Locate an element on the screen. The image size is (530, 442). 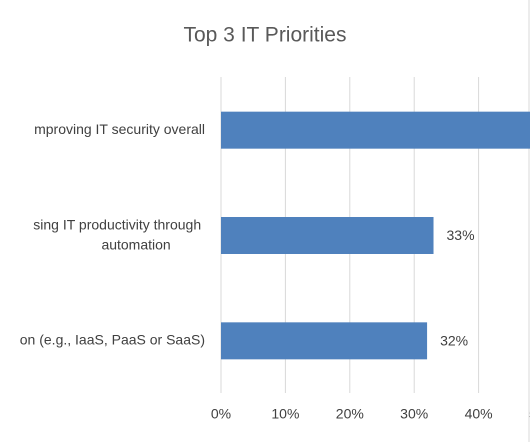
category-label: on (e.g., IaaS, PaaS or SaaS) is located at coordinates (112, 340).